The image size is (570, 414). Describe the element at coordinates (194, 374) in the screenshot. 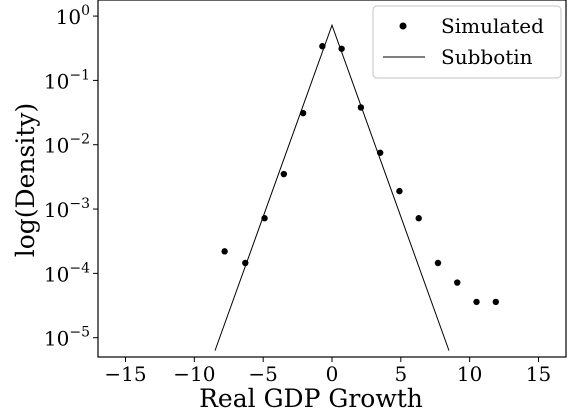

I see `x-tick-label: −10` at that location.